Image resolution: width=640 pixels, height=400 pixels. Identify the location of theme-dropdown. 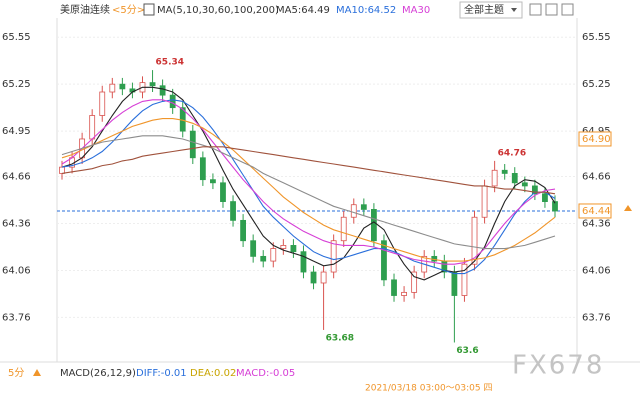
(491, 10).